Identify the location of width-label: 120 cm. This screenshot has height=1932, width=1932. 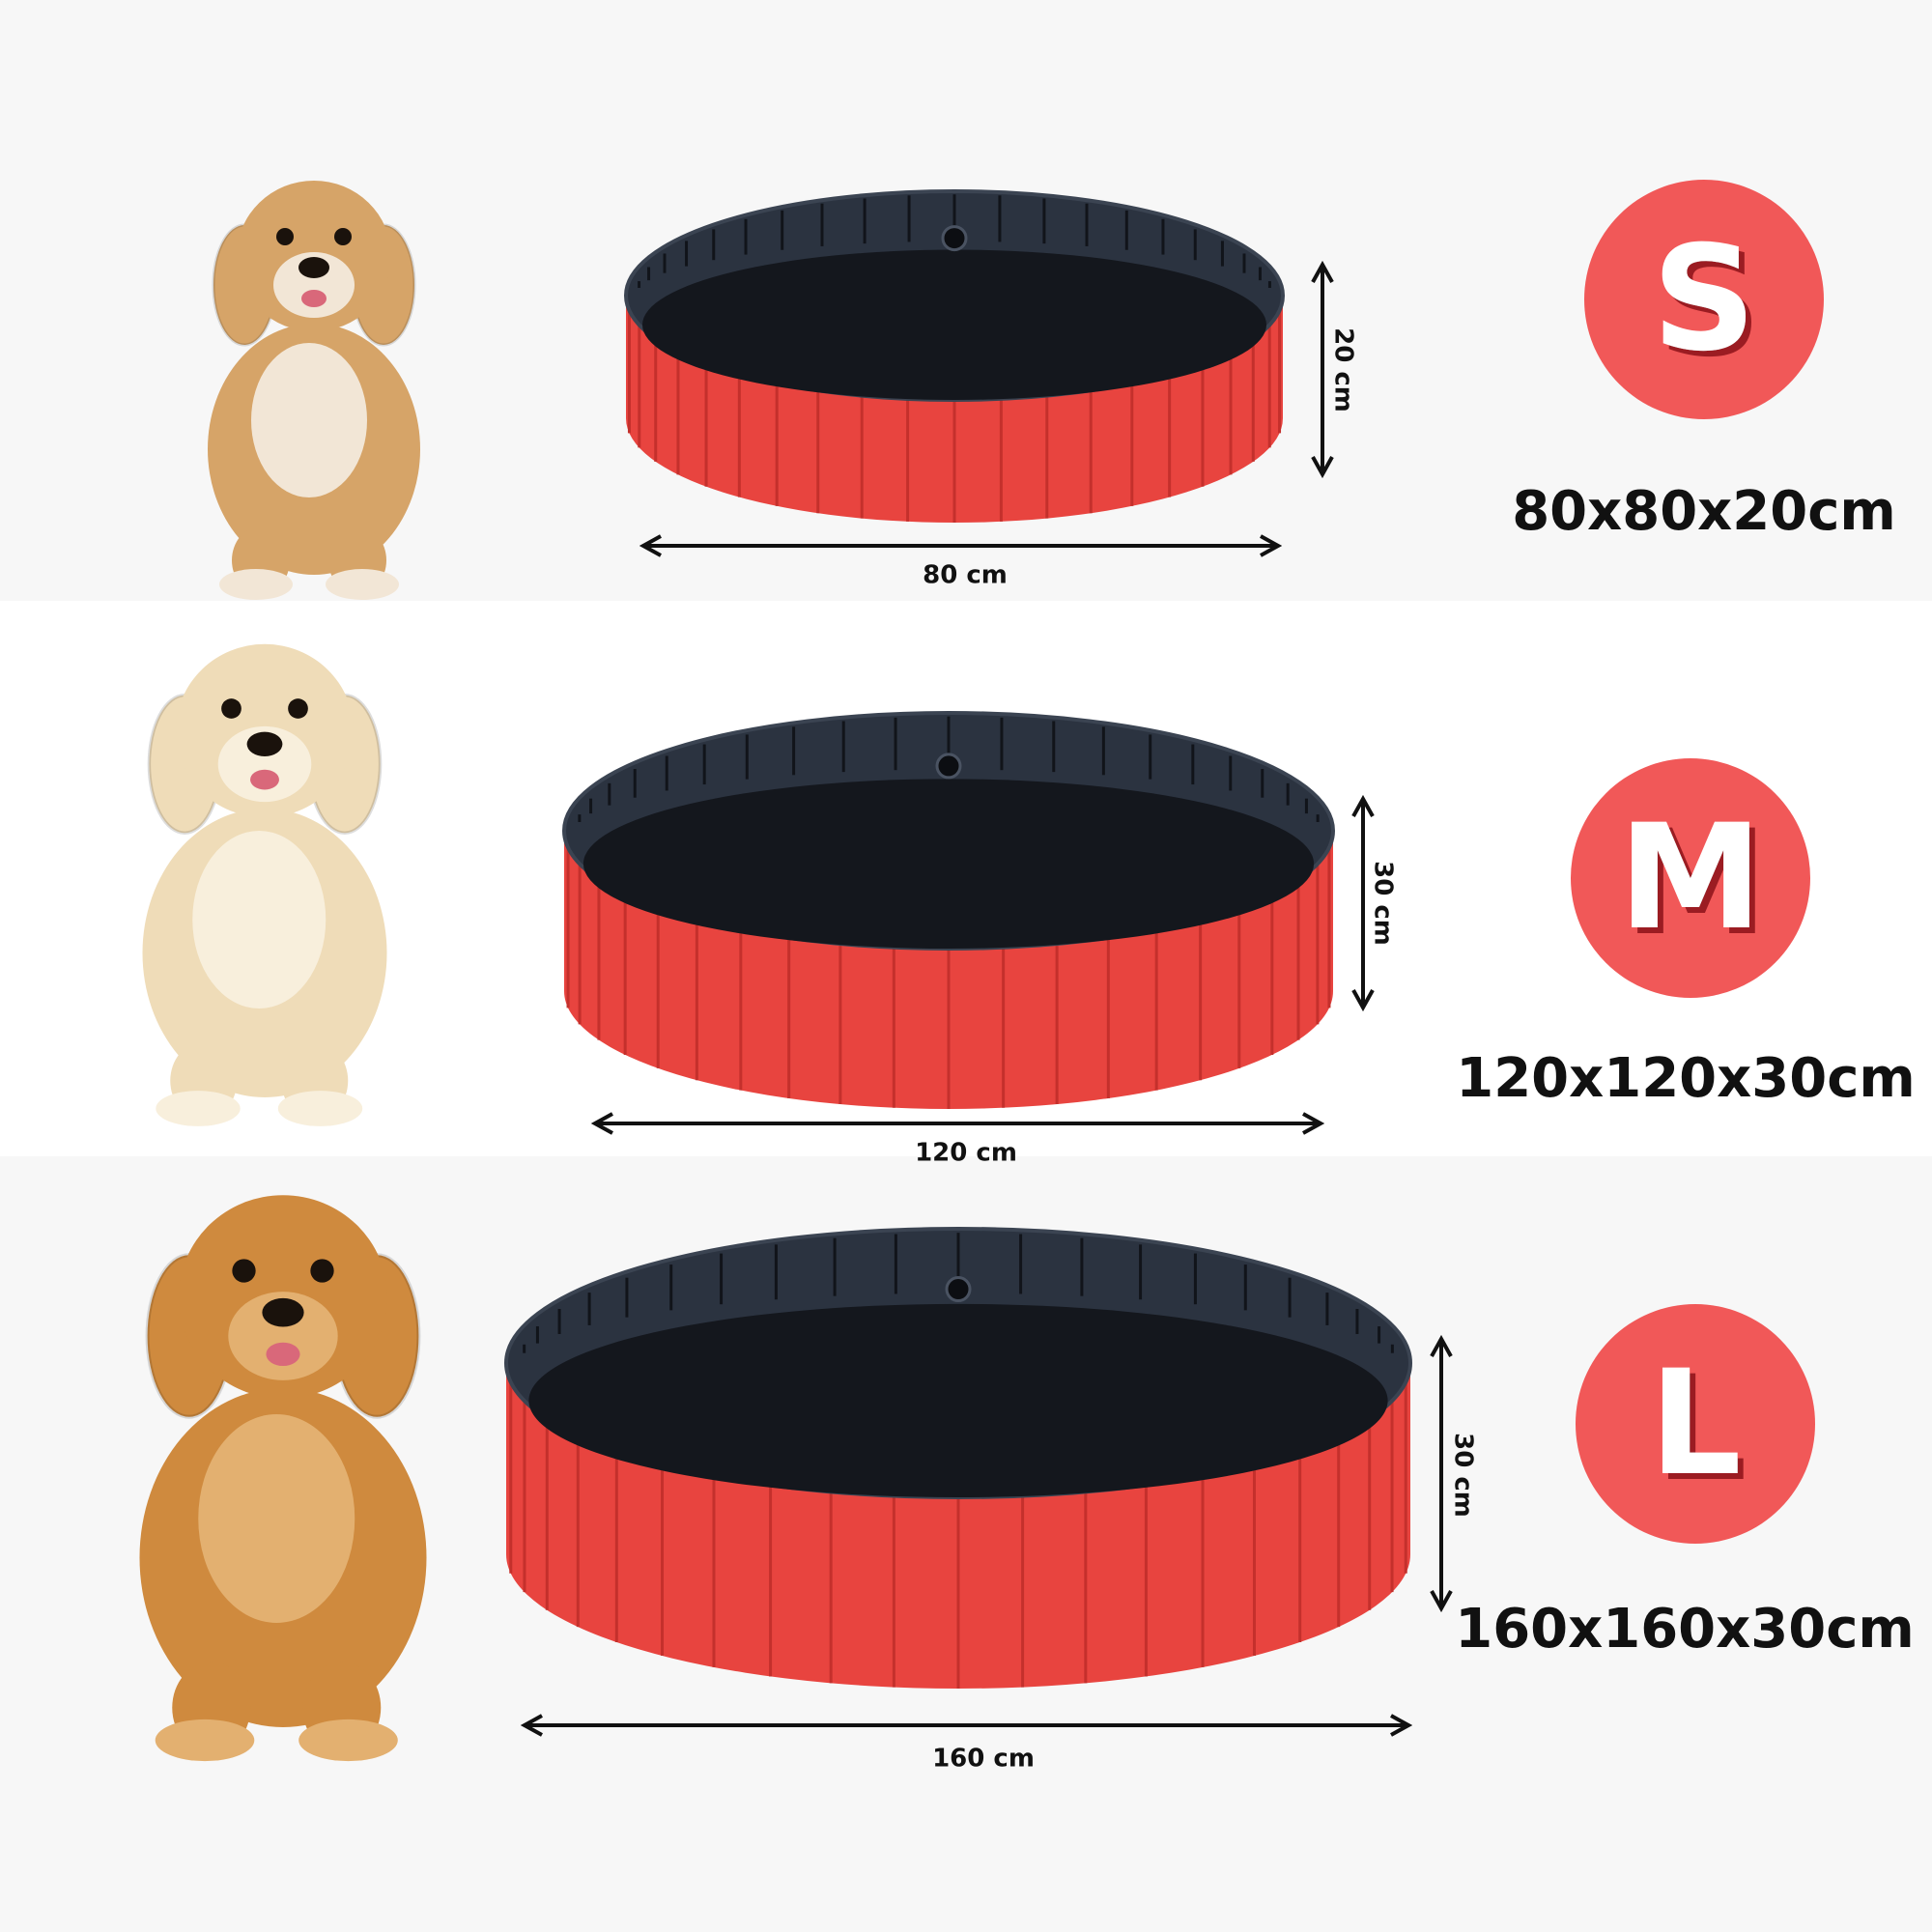
(966, 1153).